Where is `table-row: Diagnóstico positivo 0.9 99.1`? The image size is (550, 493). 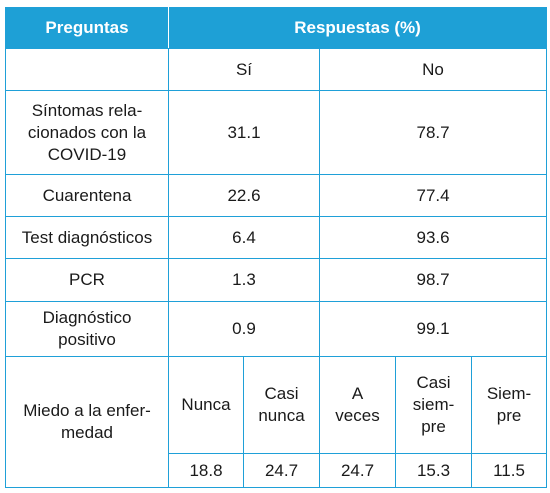 table-row: Diagnóstico positivo 0.9 99.1 is located at coordinates (276, 329).